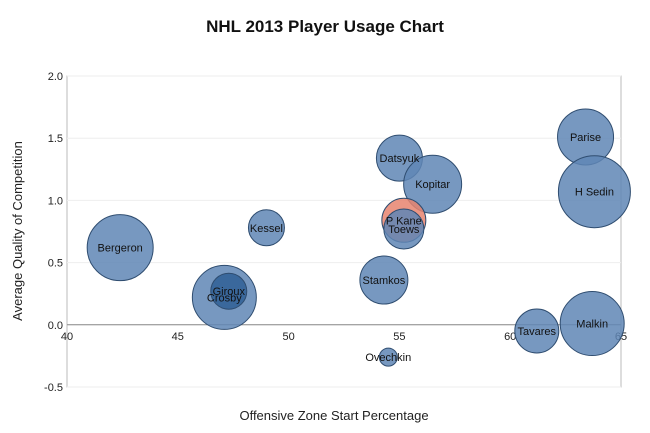 The width and height of the screenshot is (650, 433). I want to click on x-tick-label: 55, so click(399, 337).